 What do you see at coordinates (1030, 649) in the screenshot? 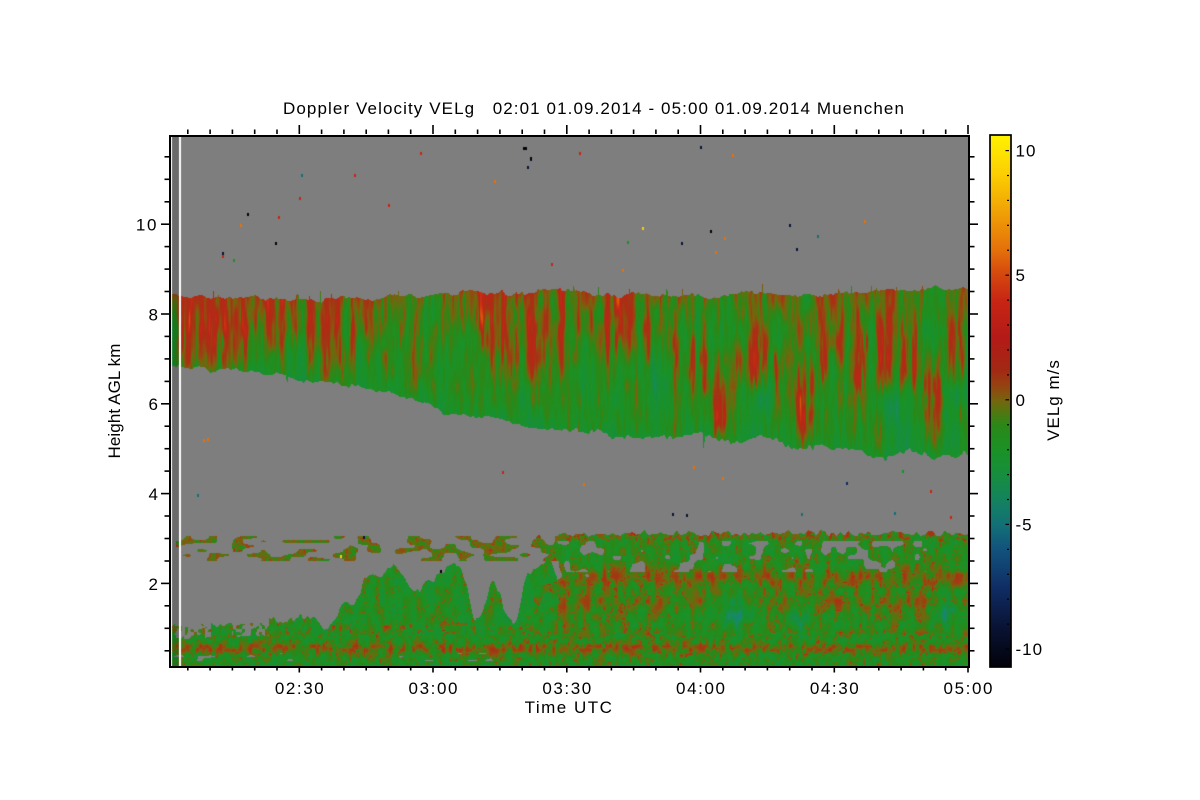
I see `svg-text: -10` at bounding box center [1030, 649].